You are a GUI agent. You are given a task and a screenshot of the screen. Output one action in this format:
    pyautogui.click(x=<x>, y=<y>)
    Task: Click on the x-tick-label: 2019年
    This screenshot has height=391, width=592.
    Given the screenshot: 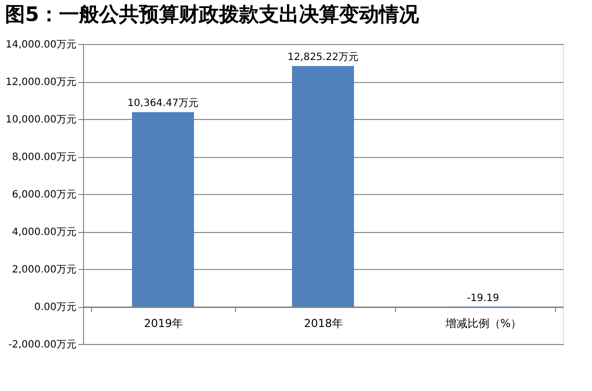 What is the action you would take?
    pyautogui.click(x=163, y=323)
    